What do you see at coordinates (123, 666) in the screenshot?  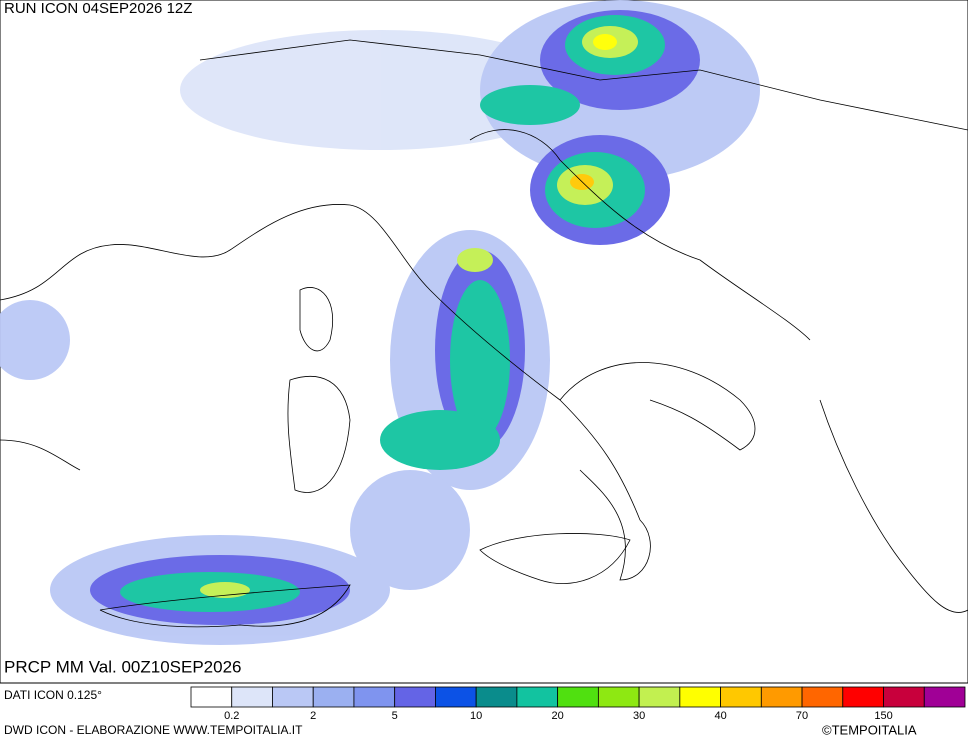 I see `field-label: PRCP MM Val. 00Z10SEP2026` at bounding box center [123, 666].